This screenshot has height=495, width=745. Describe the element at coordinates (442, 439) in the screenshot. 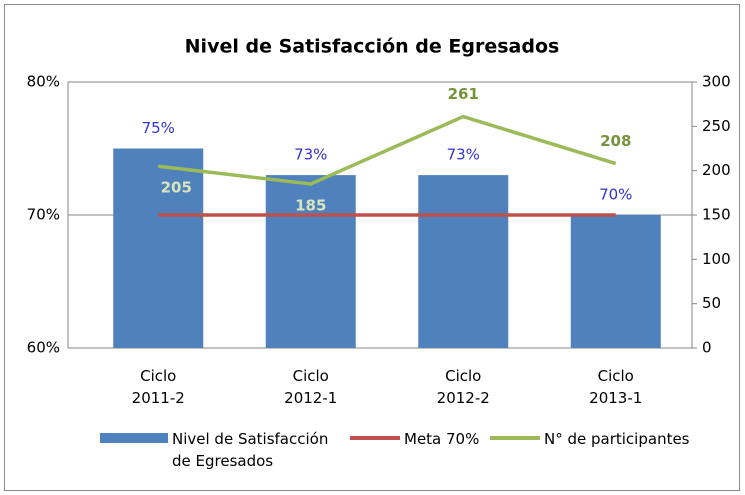

I see `legend-label: Meta 70%` at that location.